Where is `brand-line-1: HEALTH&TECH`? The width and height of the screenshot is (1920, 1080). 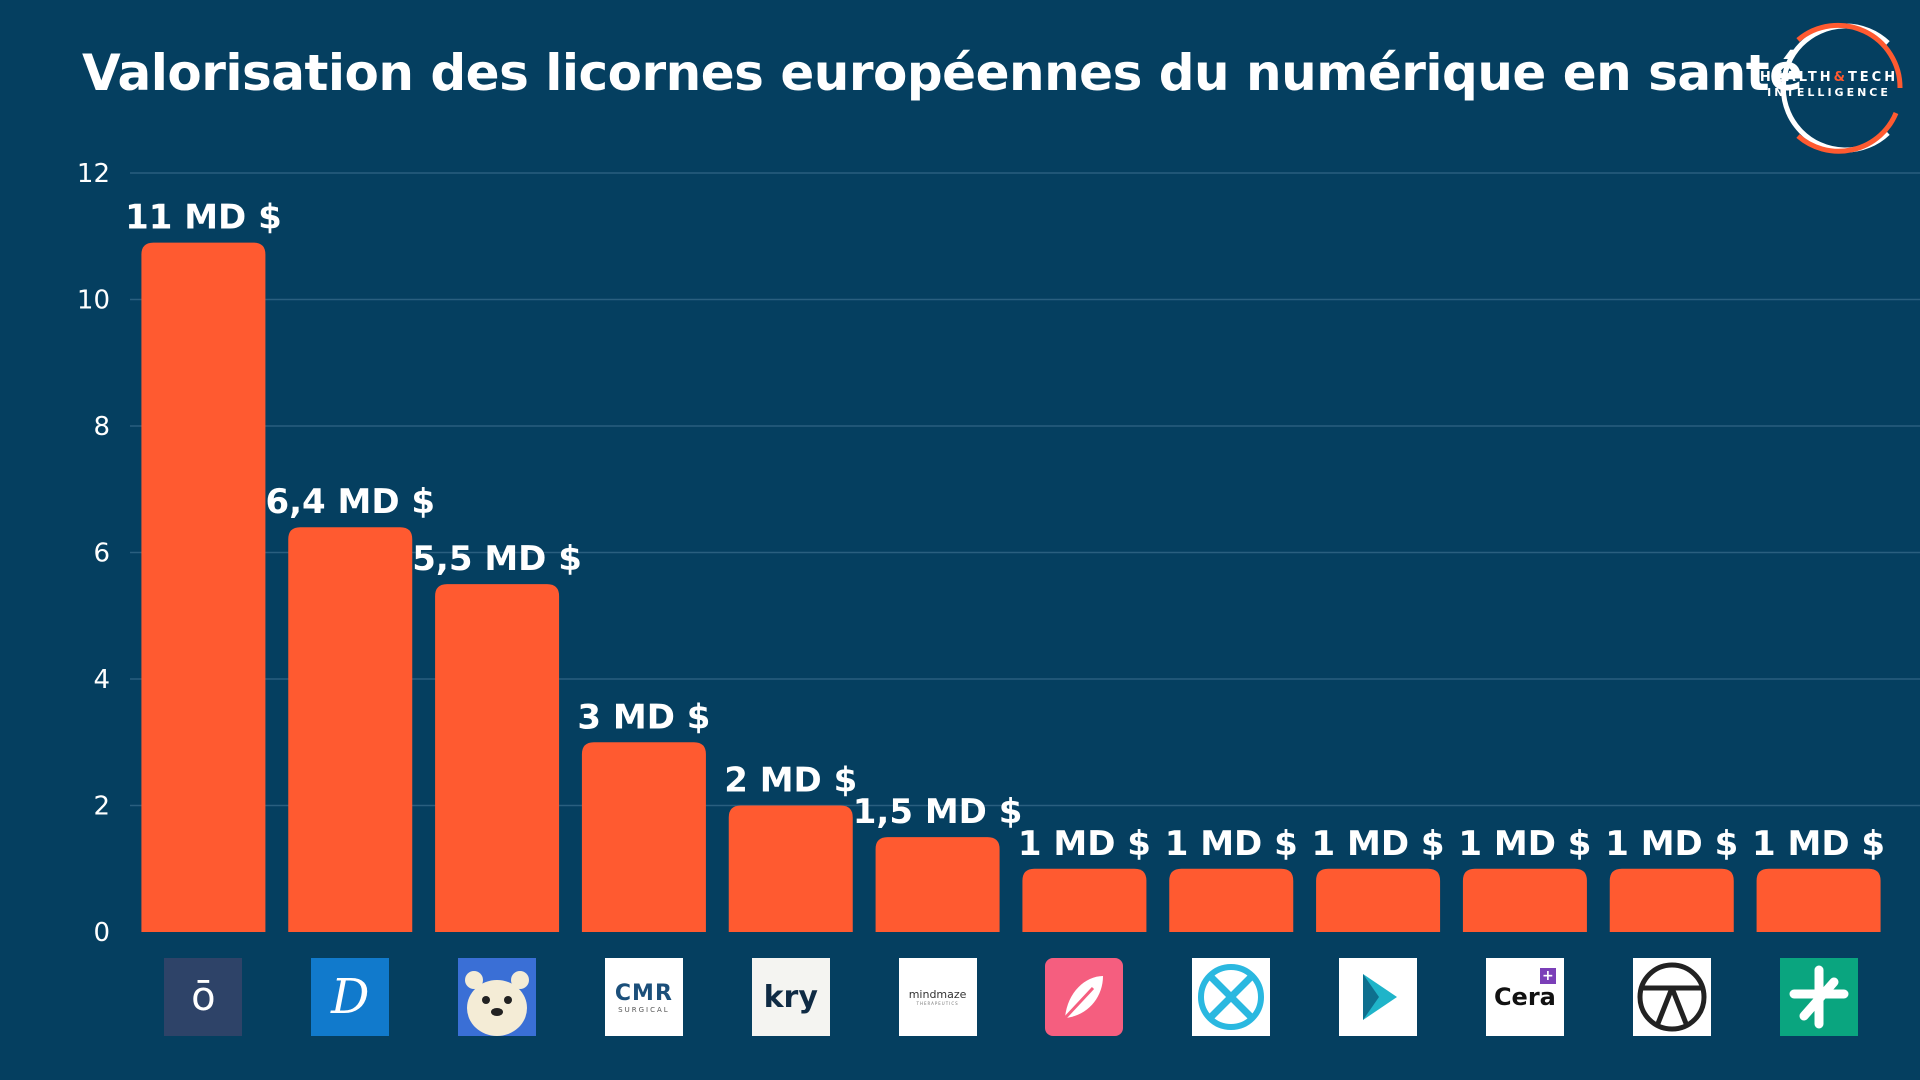
brand-line-1: HEALTH&TECH is located at coordinates (1829, 77).